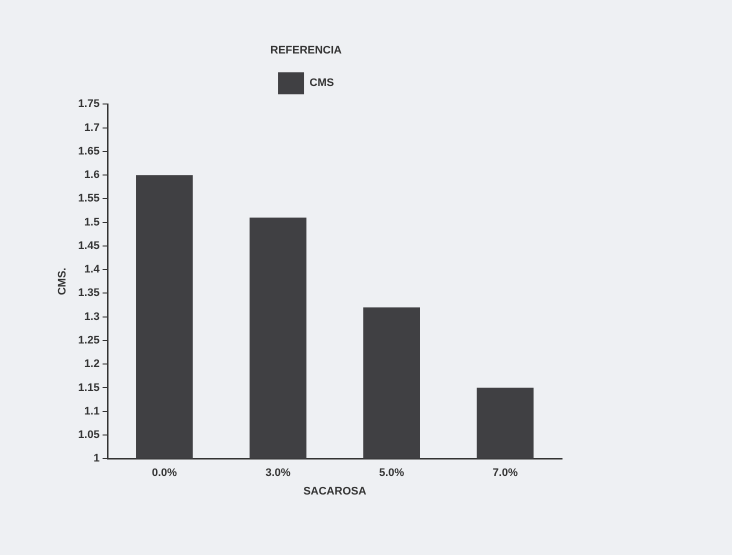  What do you see at coordinates (278, 473) in the screenshot?
I see `x-tick-label: 3.0%` at bounding box center [278, 473].